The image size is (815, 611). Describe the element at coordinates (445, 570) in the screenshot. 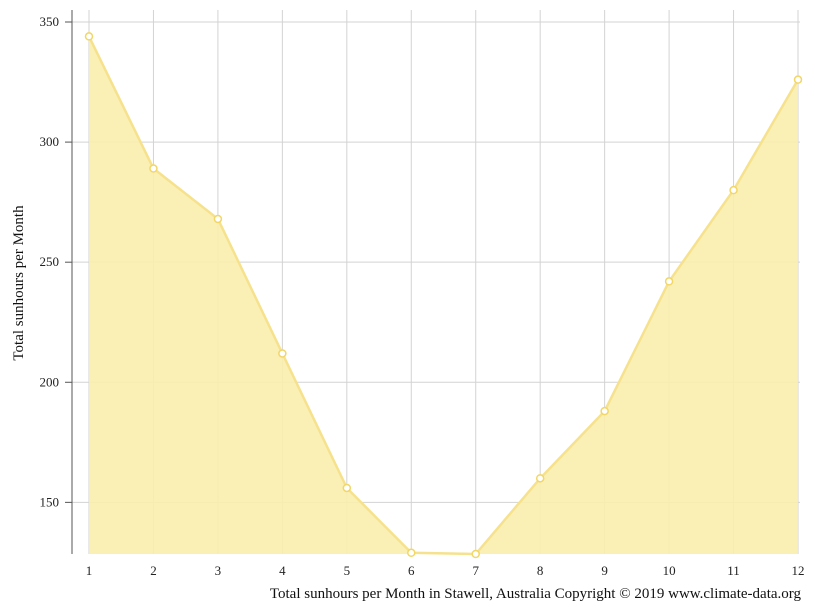

I see `x-tick-labels: 1 2 3 4 5 6 7 8 9 10 11 12` at that location.